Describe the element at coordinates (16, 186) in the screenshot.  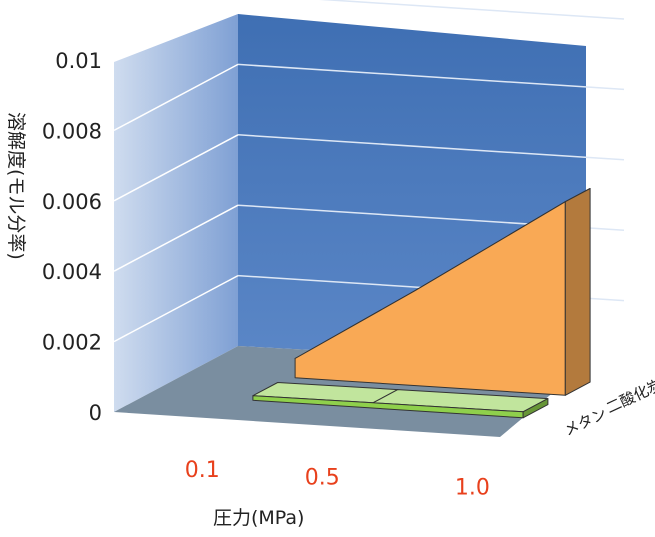
I see `y-axis-title: 溶解度(モル分率)` at that location.